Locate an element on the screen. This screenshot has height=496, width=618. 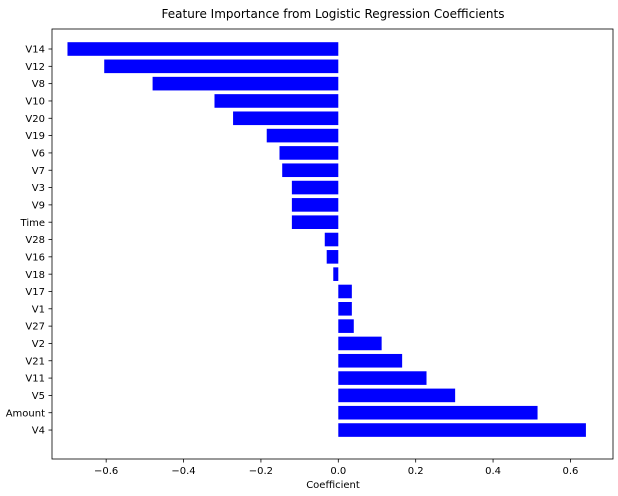
bar-v2 is located at coordinates (360, 343).